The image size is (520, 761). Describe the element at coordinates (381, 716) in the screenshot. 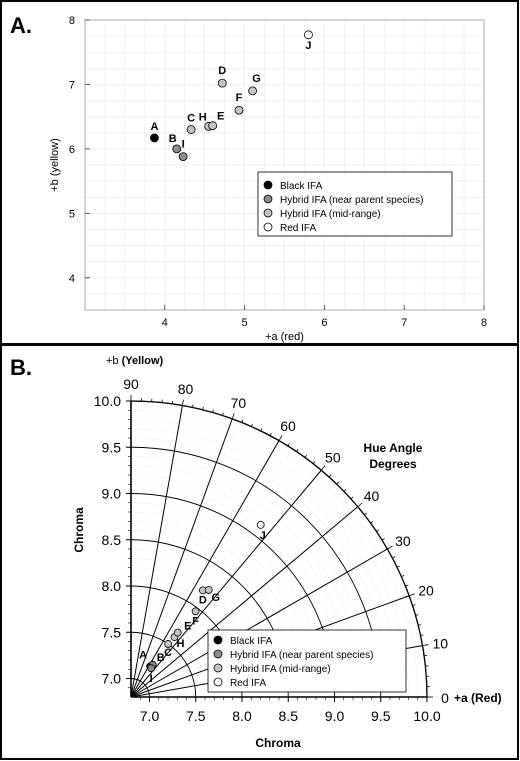

I see `x-tick-label: 9.5` at that location.